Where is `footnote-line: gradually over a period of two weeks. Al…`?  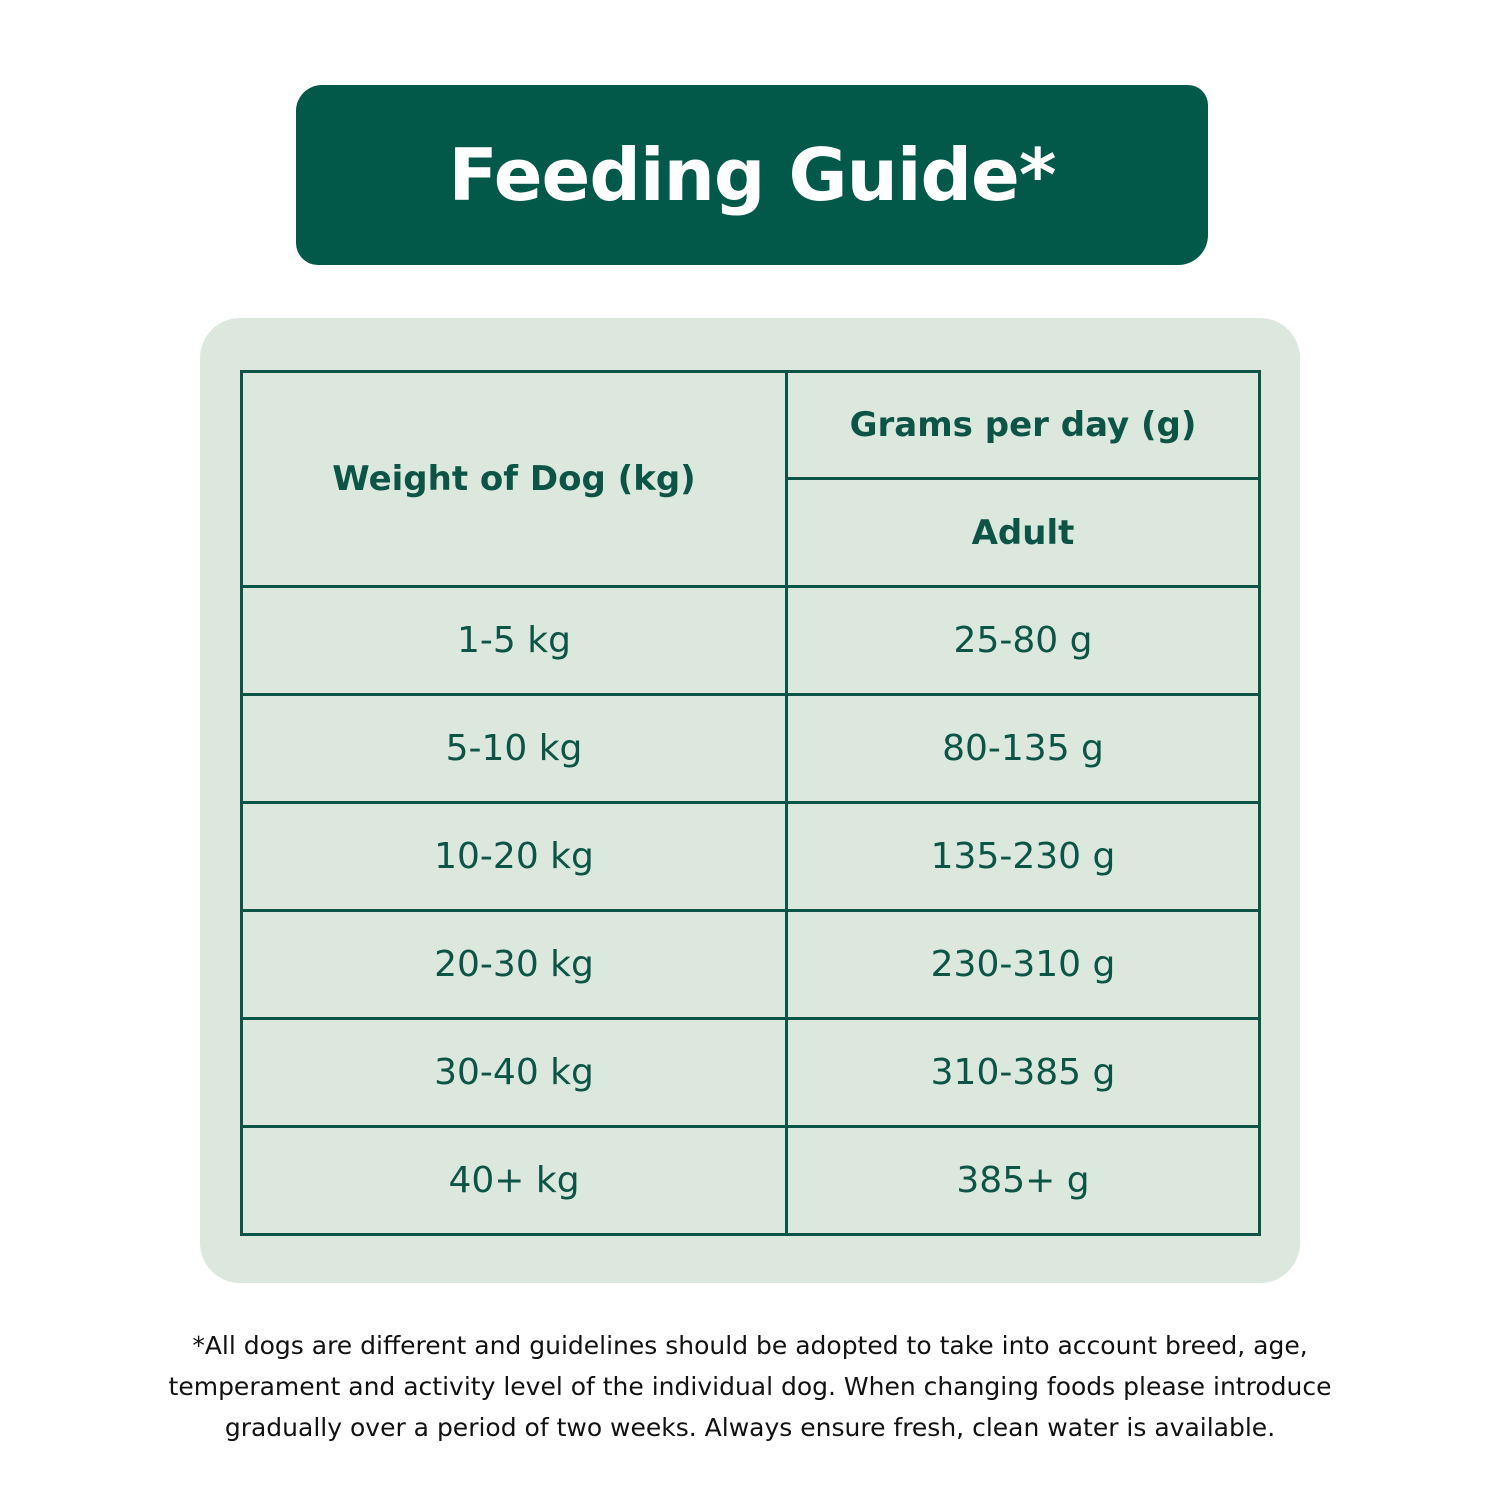
footnote-line: gradually over a period of two weeks. Al… is located at coordinates (750, 1427).